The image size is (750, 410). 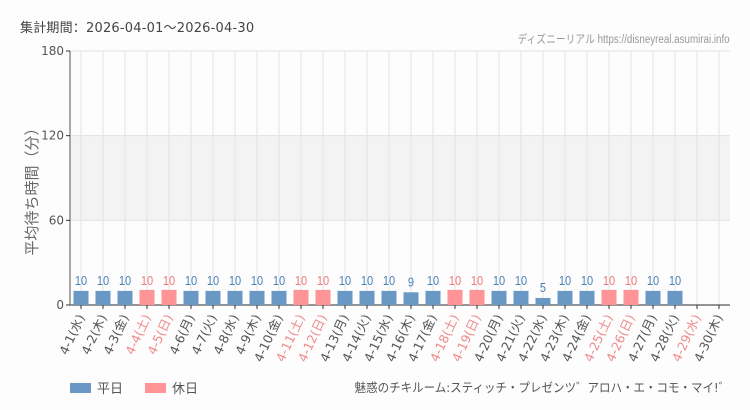 I want to click on legend-item-holiday: 休日, so click(x=171, y=387).